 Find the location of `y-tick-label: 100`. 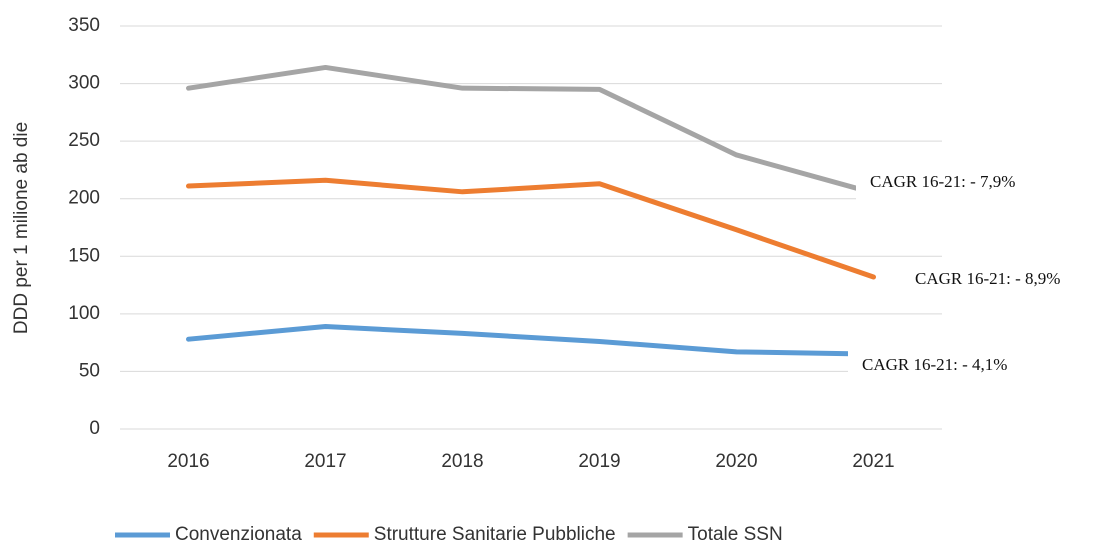

y-tick-label: 100 is located at coordinates (84, 313).